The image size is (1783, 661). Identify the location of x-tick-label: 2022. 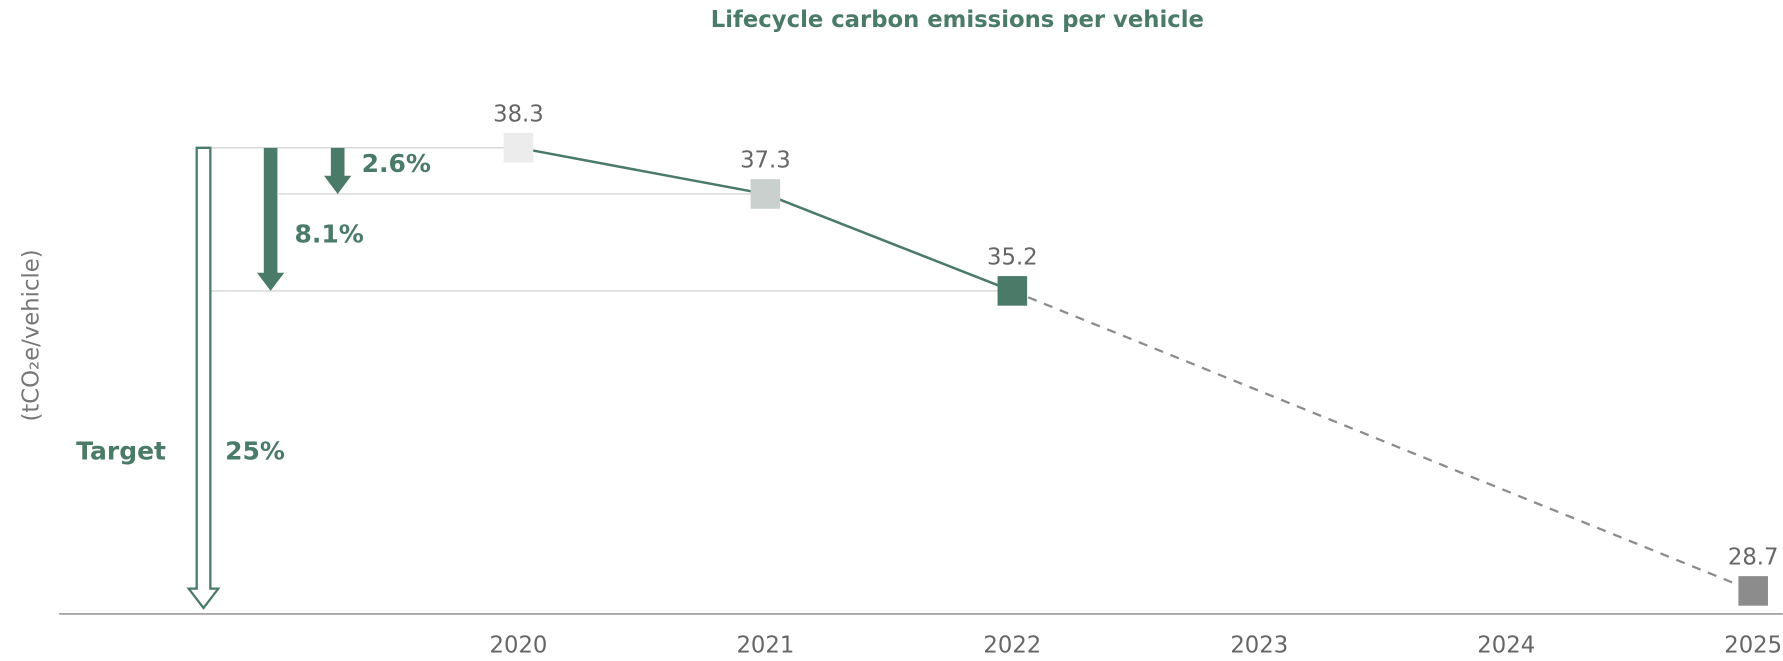
(1012, 645).